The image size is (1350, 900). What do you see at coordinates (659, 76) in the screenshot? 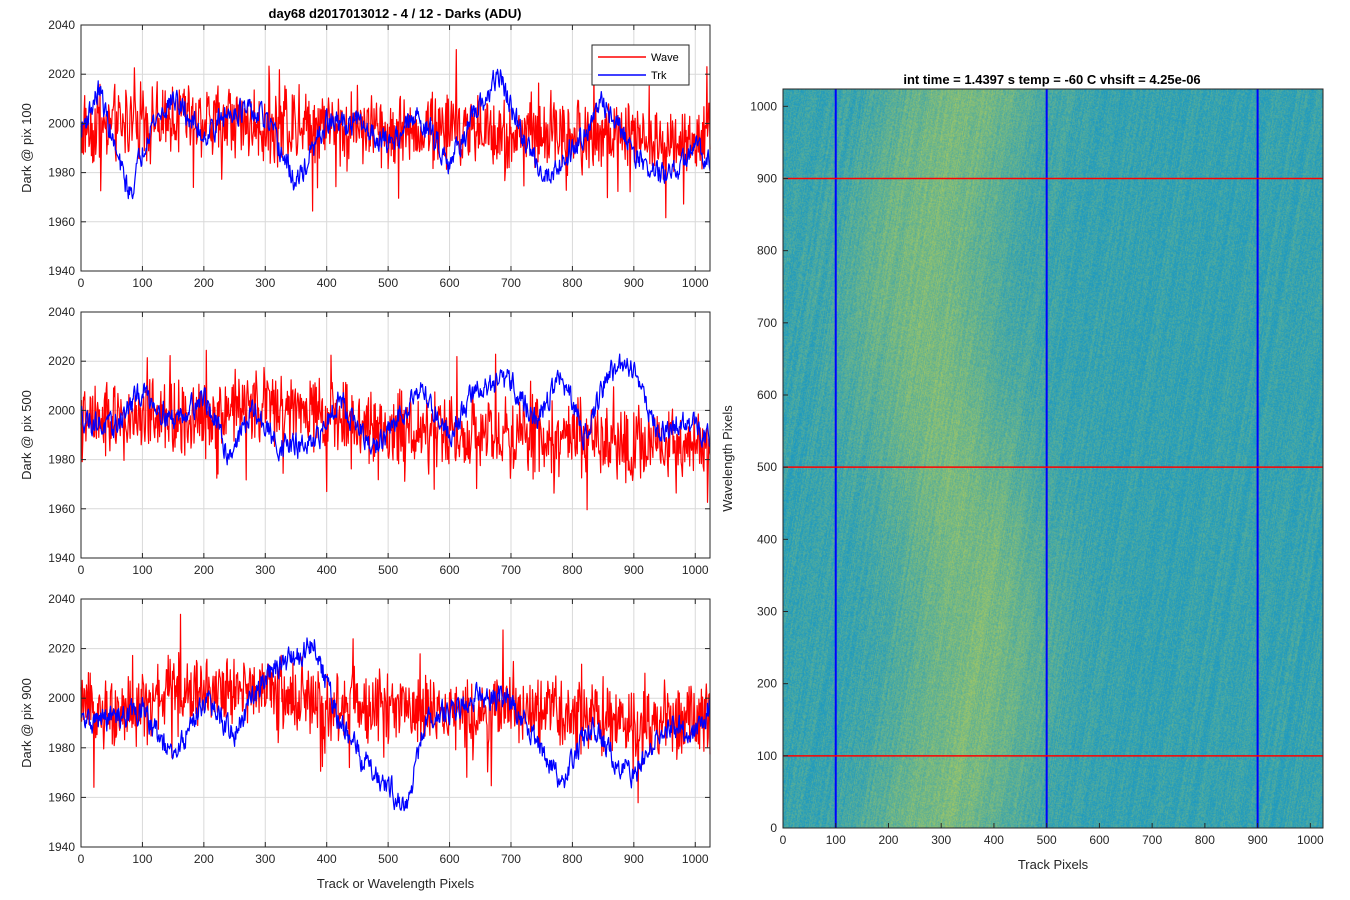
I see `legend-trk-label: Trk` at bounding box center [659, 76].